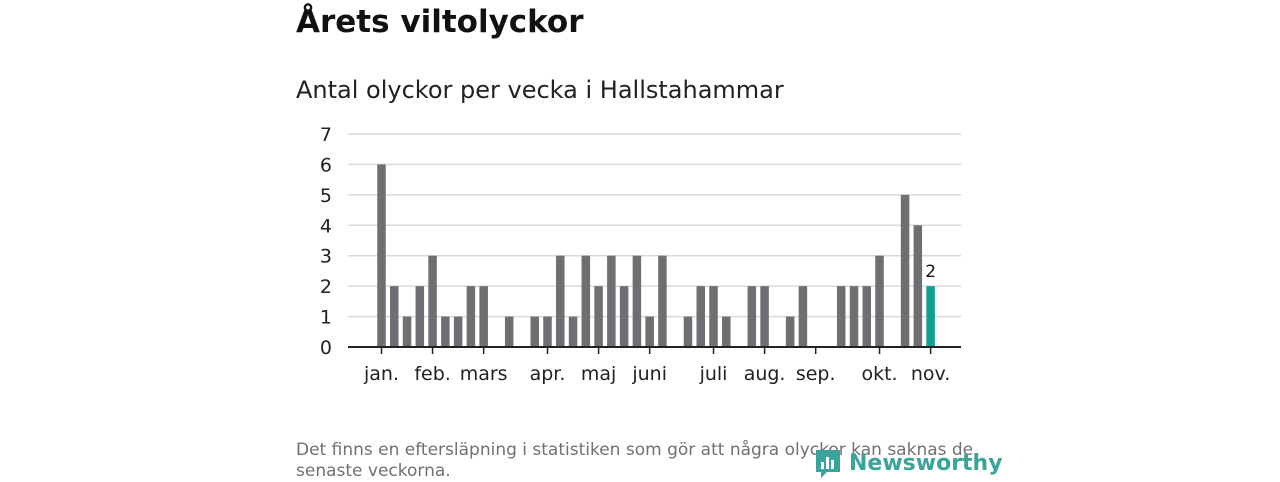  What do you see at coordinates (440, 22) in the screenshot?
I see `page-title: Årets viltolyckor` at bounding box center [440, 22].